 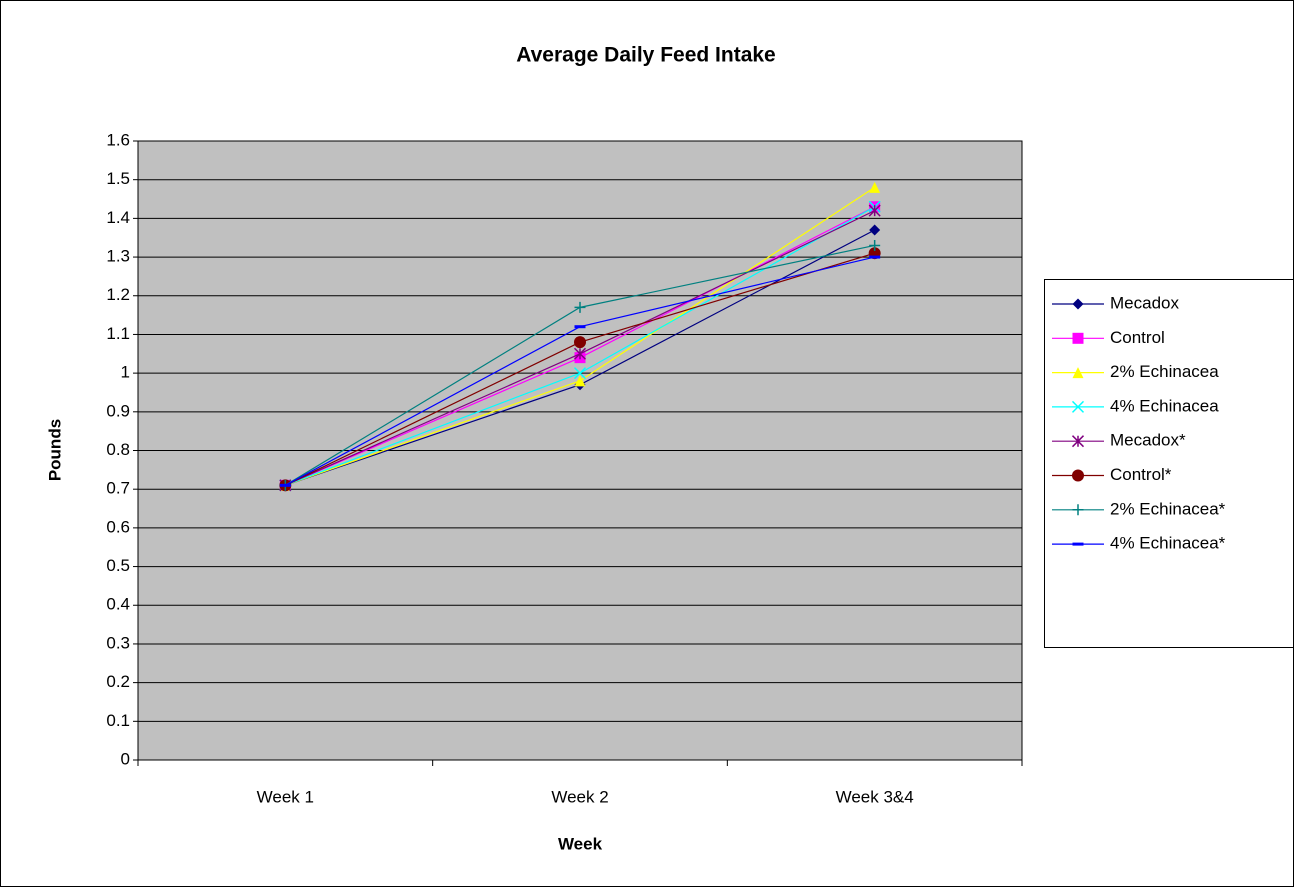 I want to click on y-tick-label: 0.9, so click(x=118, y=410).